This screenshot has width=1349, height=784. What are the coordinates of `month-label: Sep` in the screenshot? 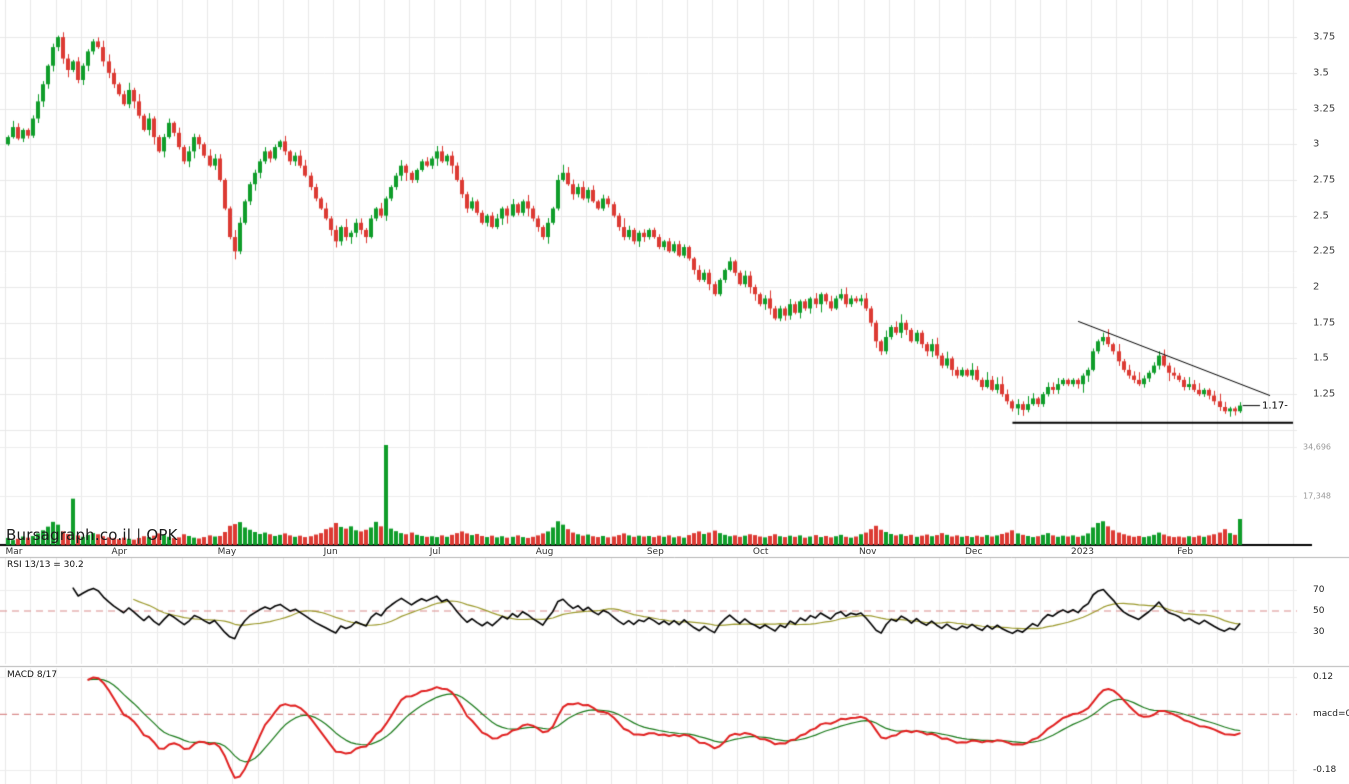 It's located at (655, 552).